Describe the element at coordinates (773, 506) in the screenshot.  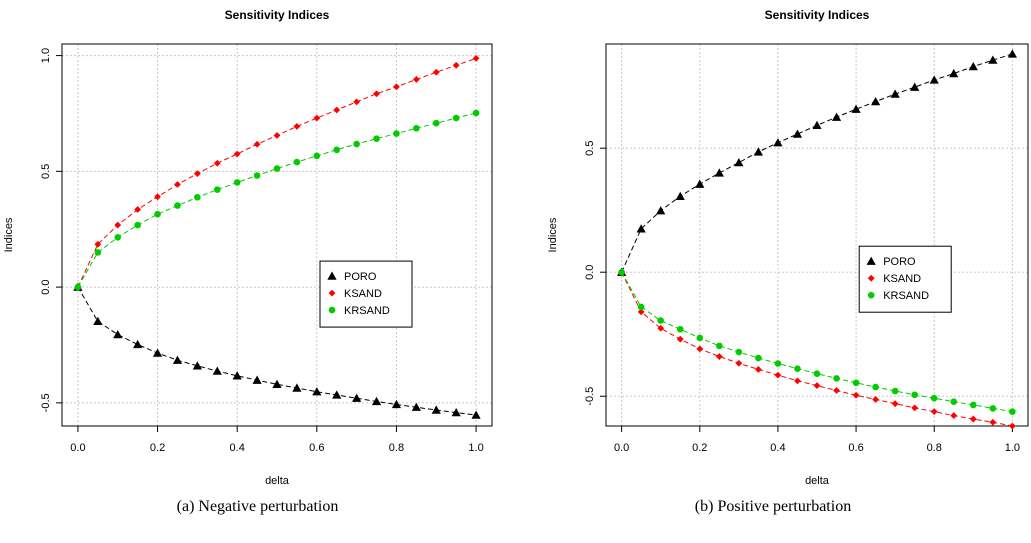
I see `caption-positive: (b) Positive perturbation` at that location.